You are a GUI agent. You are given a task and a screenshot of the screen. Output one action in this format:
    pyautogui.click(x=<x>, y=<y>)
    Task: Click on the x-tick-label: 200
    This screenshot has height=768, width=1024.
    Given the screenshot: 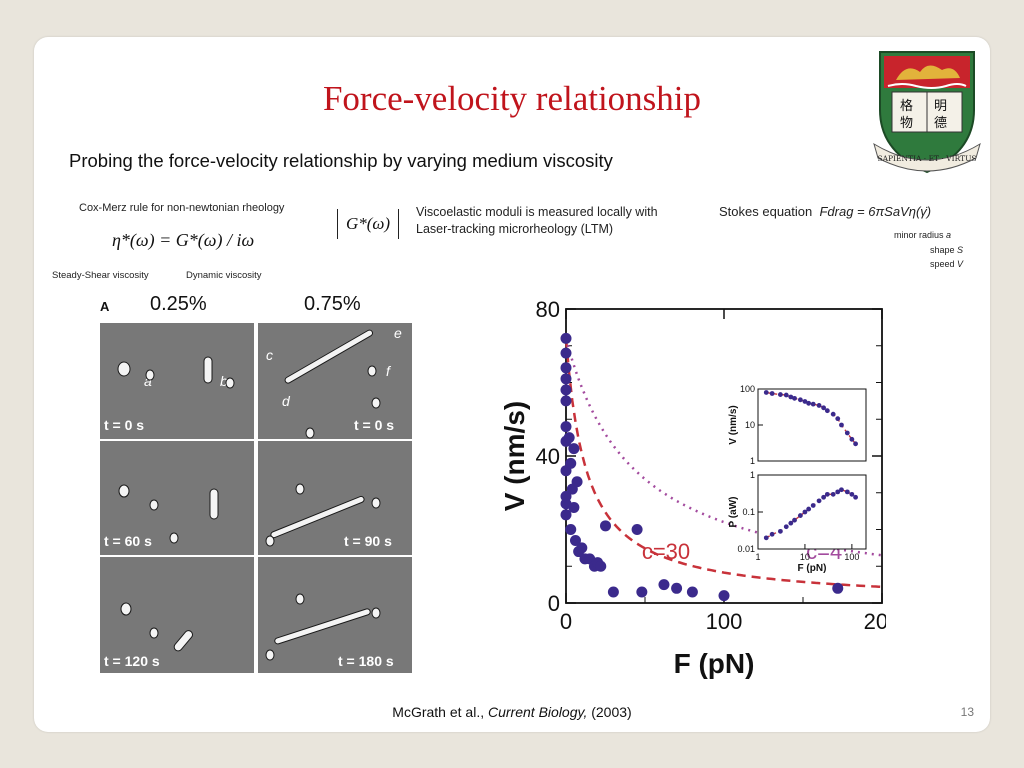 What is the action you would take?
    pyautogui.click(x=875, y=621)
    